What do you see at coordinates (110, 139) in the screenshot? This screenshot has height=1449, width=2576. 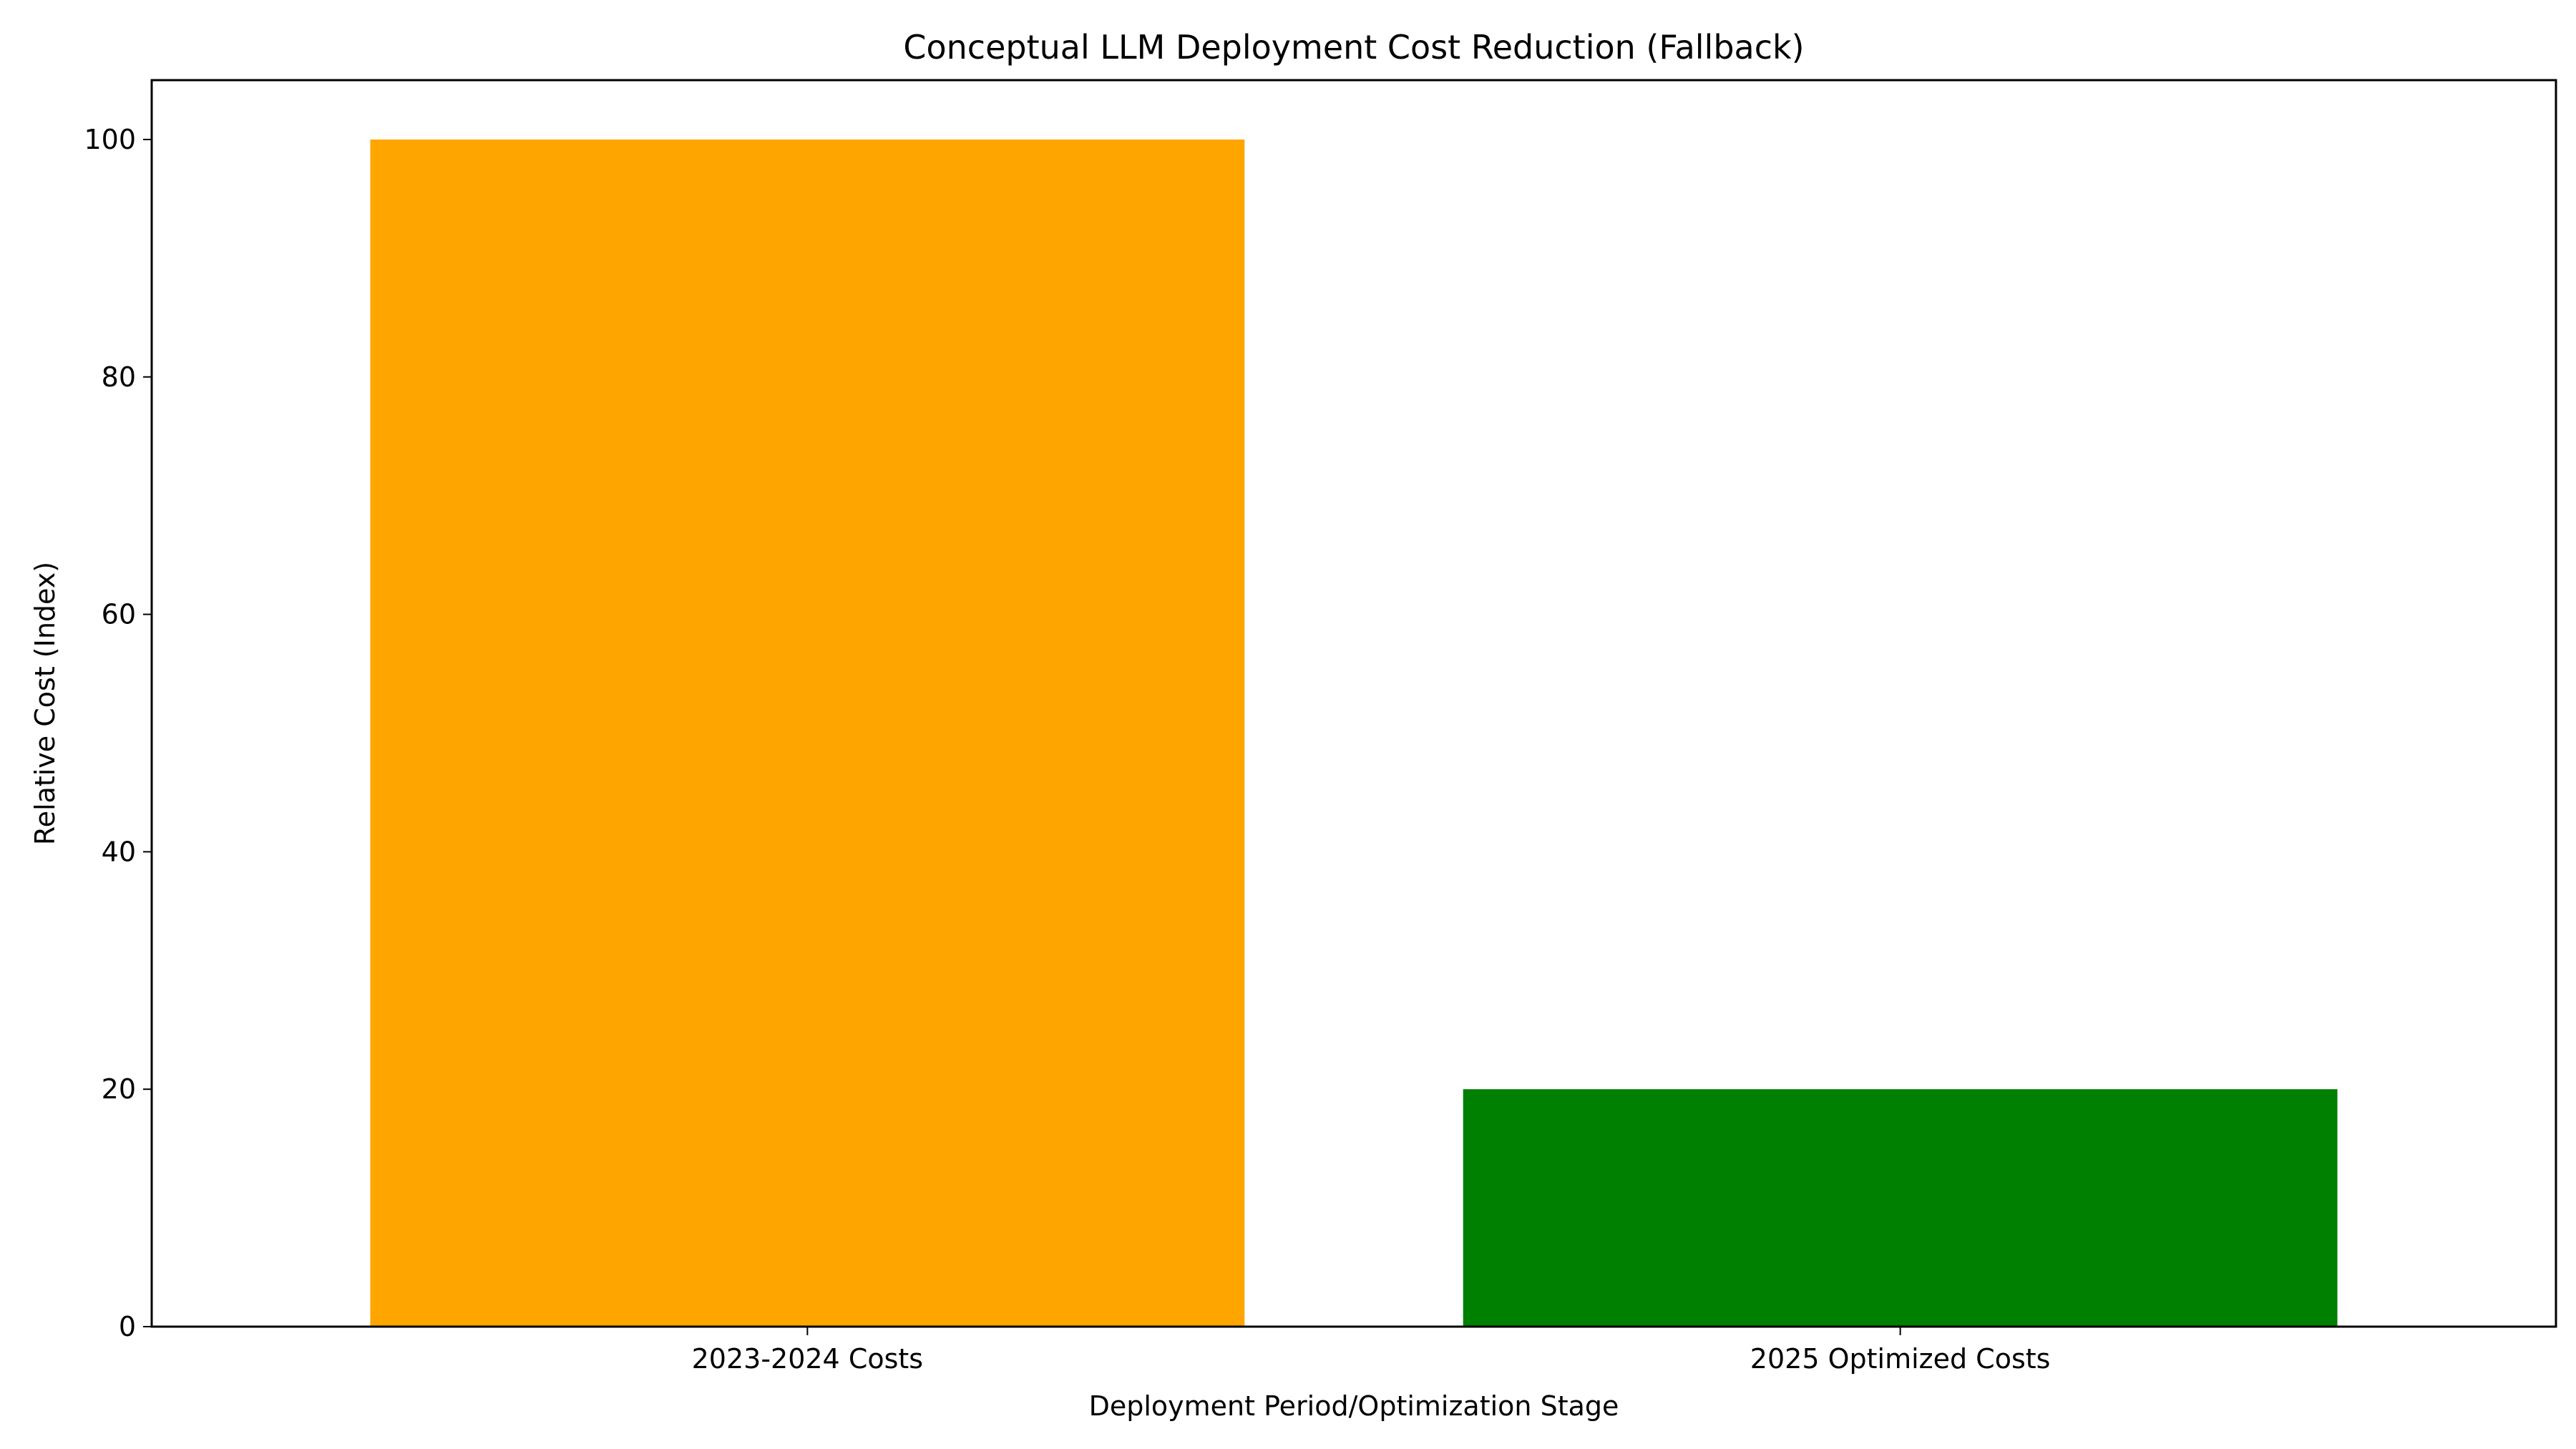 I see `y-tick-label: 100` at bounding box center [110, 139].